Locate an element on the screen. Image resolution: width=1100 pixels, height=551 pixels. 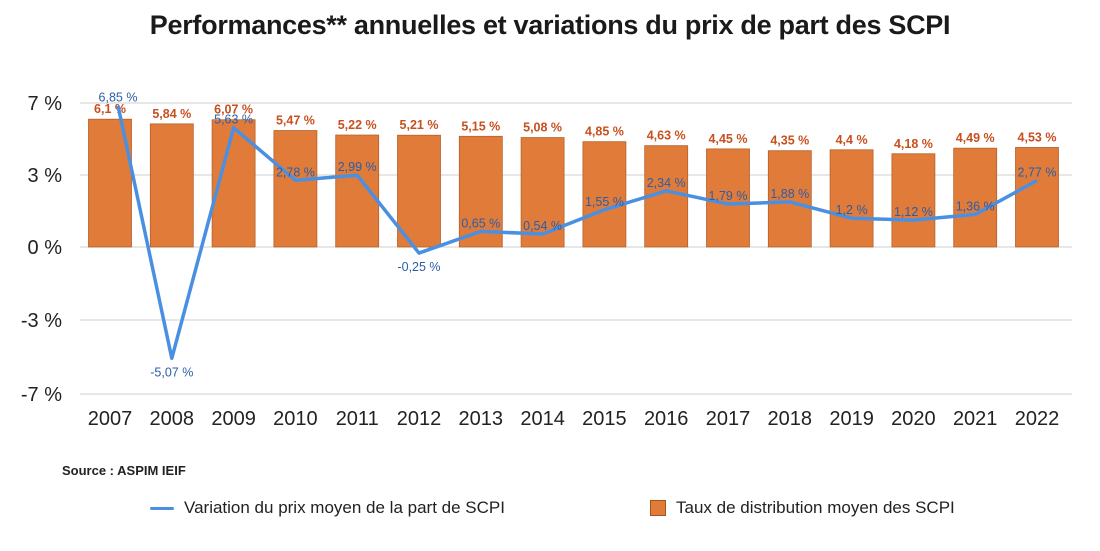
x-tick-label: 2009 is located at coordinates (233, 419).